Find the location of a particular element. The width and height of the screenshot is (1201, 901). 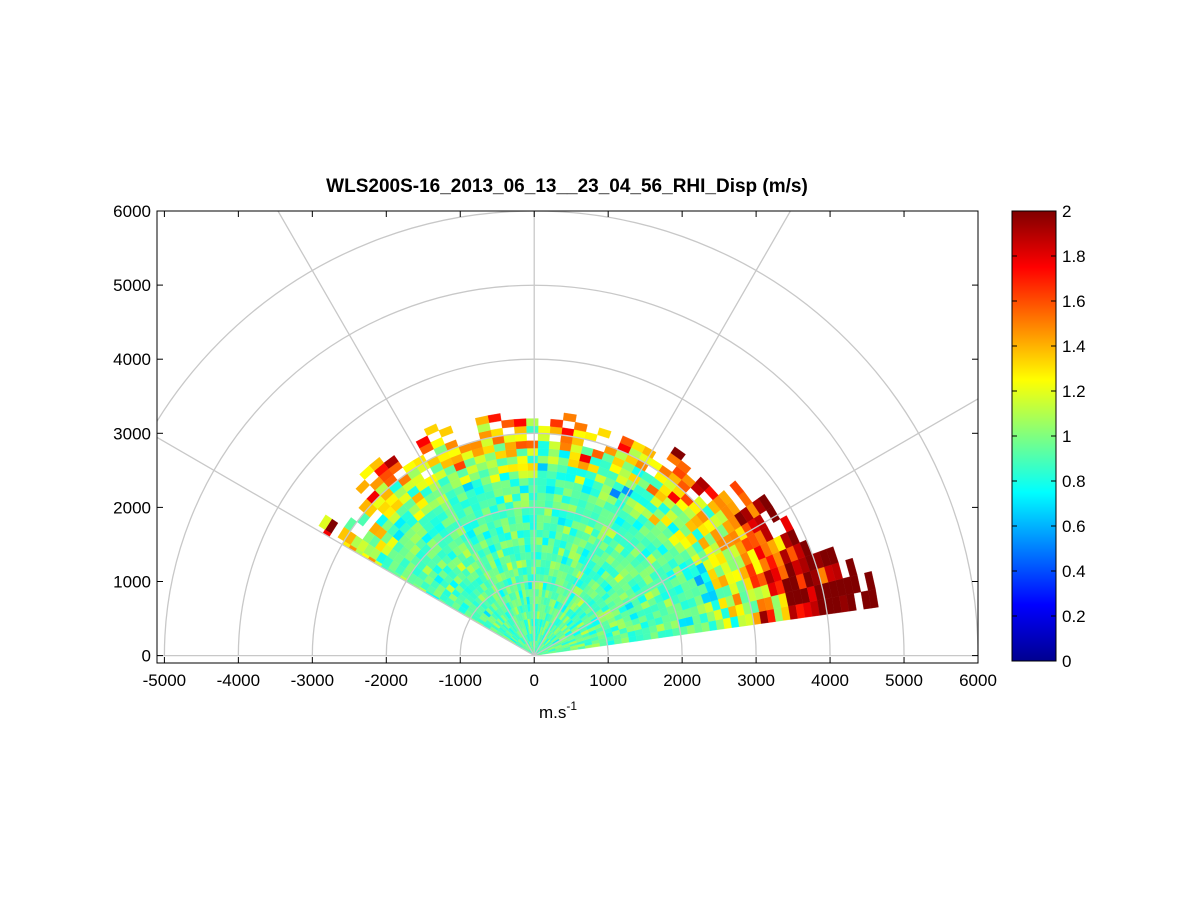

colorbar is located at coordinates (1034, 436).